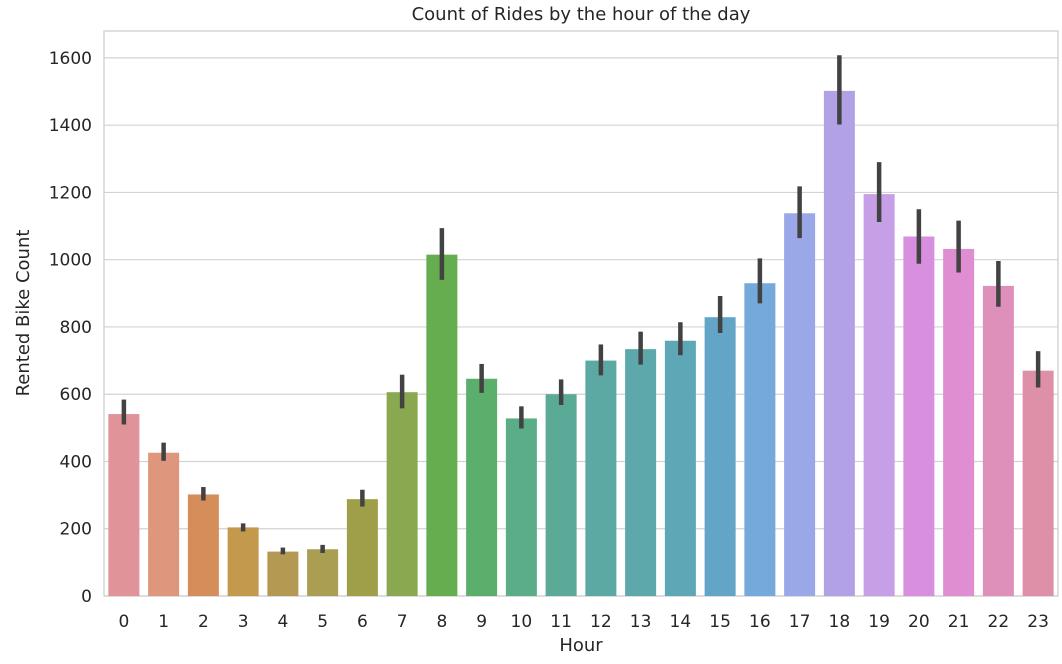  What do you see at coordinates (70, 193) in the screenshot?
I see `y-tick-label: 1200` at bounding box center [70, 193].